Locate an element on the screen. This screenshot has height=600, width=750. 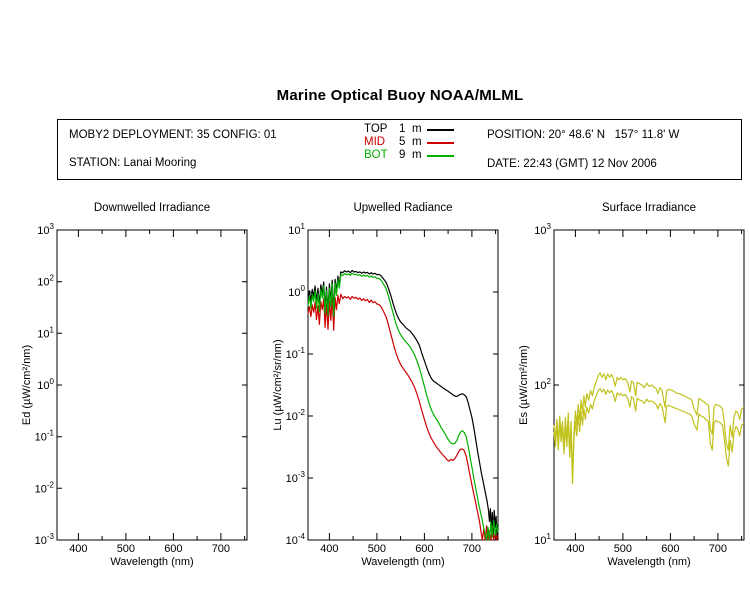
y-axis-label: Es (µW/cm²/nm) is located at coordinates (524, 385).